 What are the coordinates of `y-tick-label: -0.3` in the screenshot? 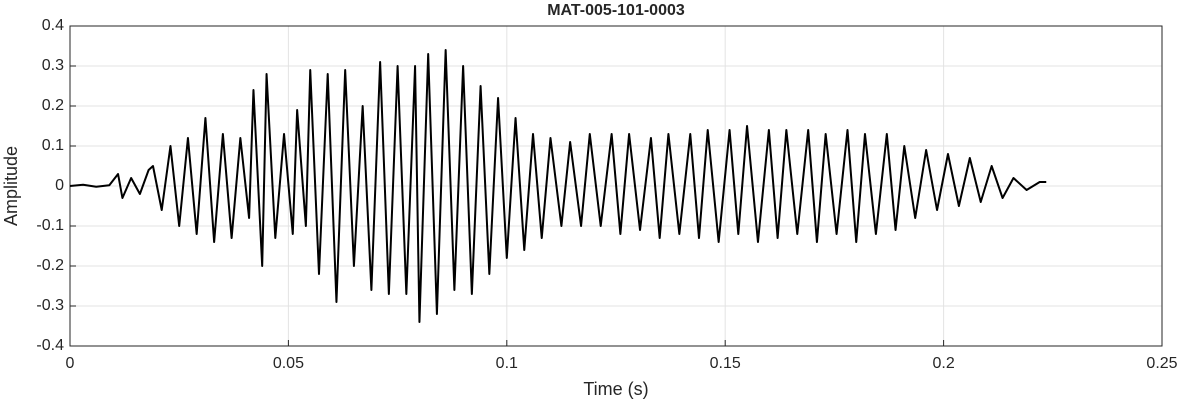 It's located at (50, 305).